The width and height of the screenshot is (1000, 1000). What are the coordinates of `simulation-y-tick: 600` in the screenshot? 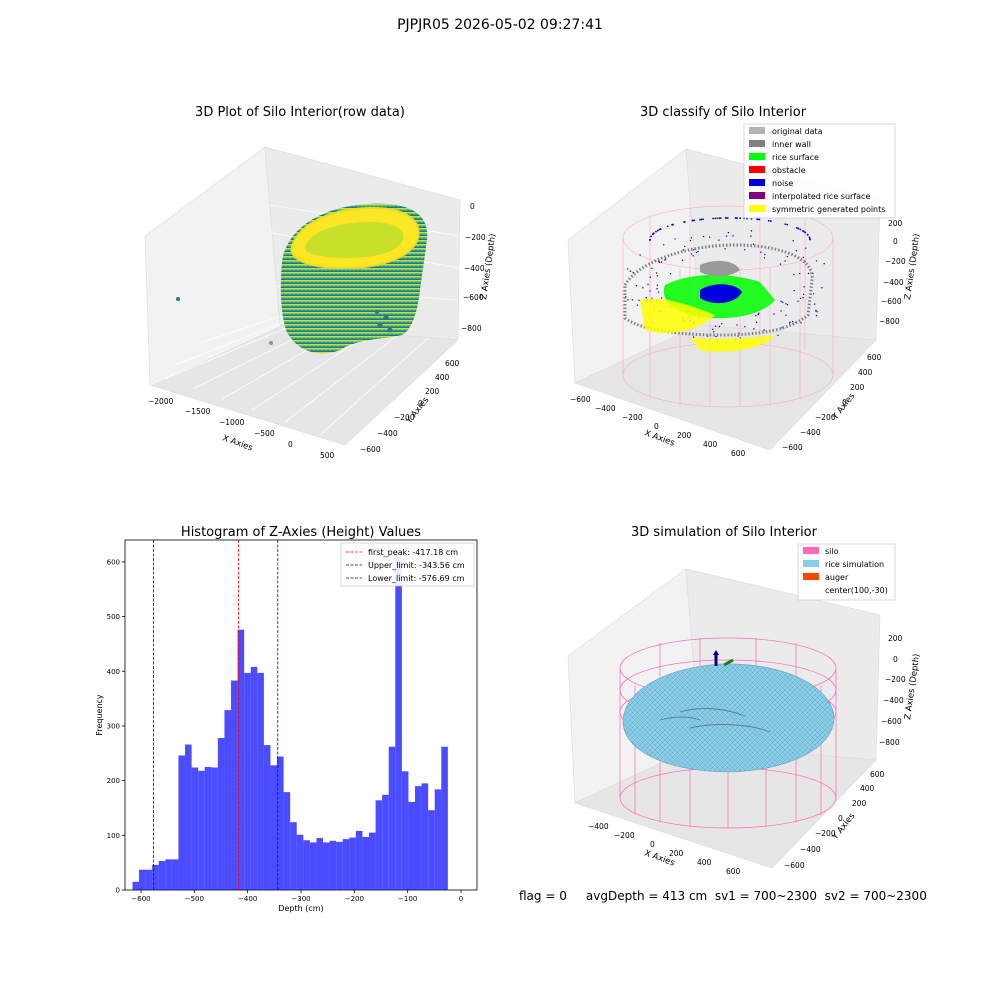 It's located at (877, 774).